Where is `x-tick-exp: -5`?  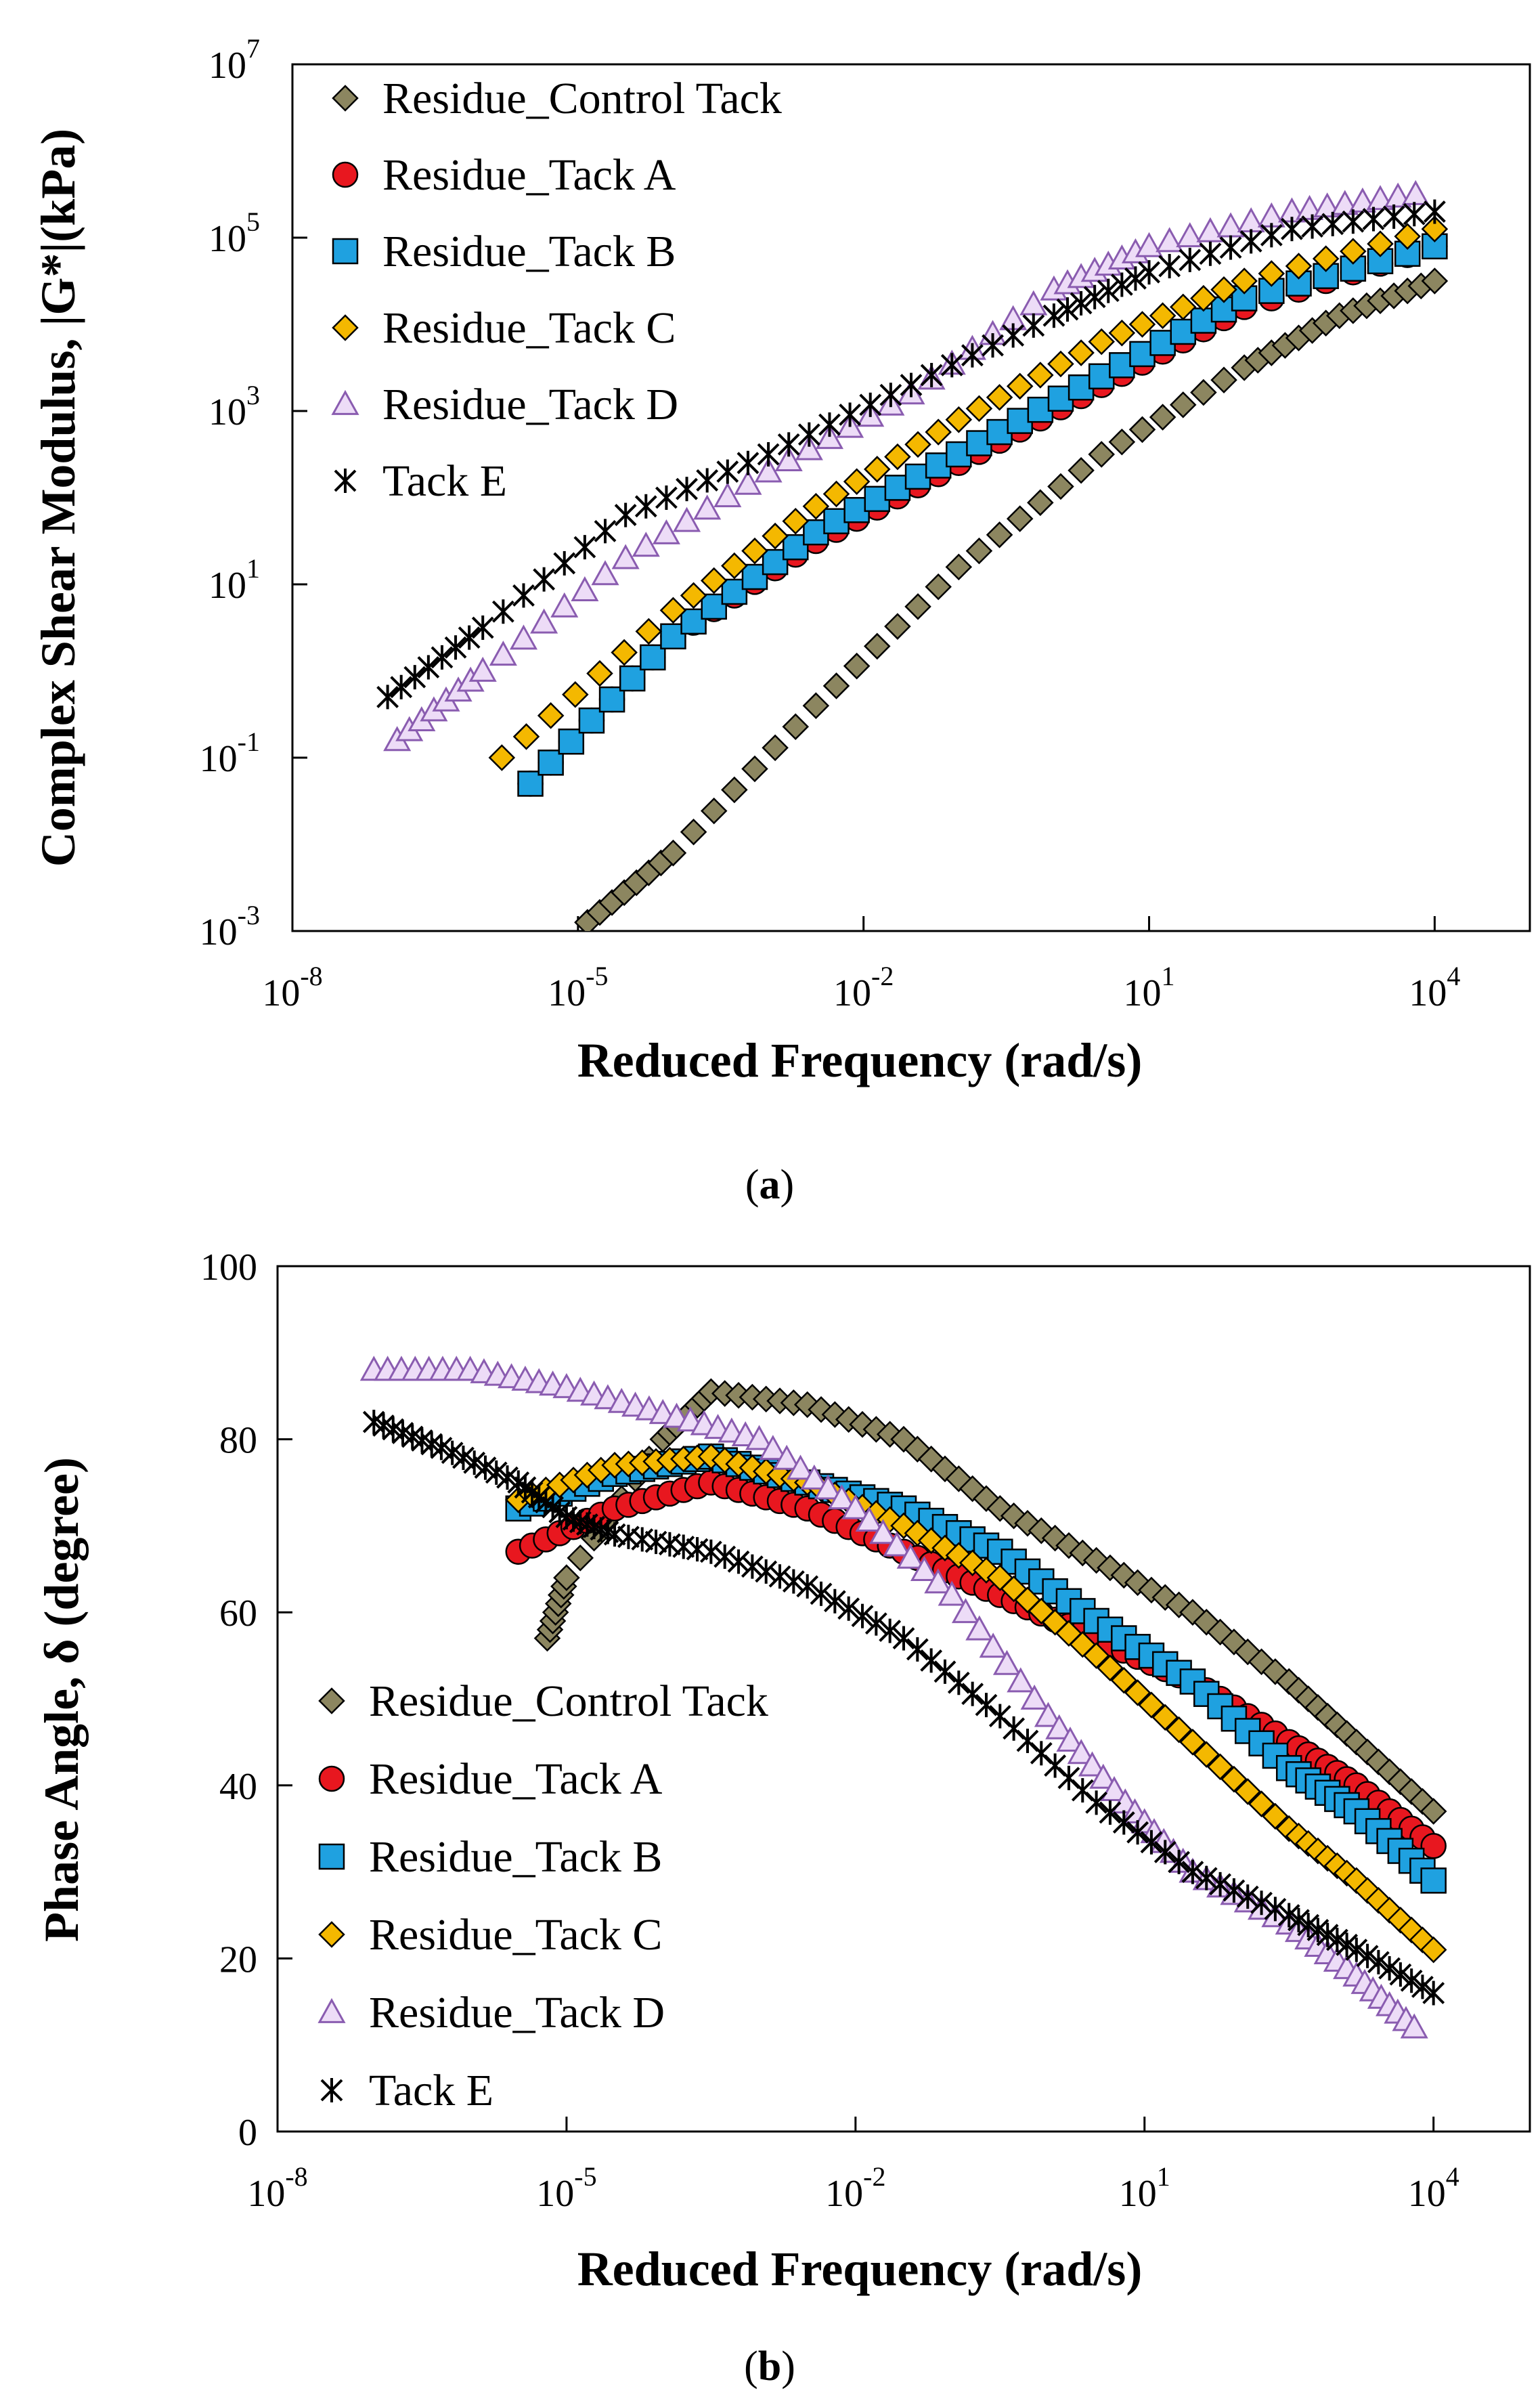 x-tick-exp: -5 is located at coordinates (585, 2177).